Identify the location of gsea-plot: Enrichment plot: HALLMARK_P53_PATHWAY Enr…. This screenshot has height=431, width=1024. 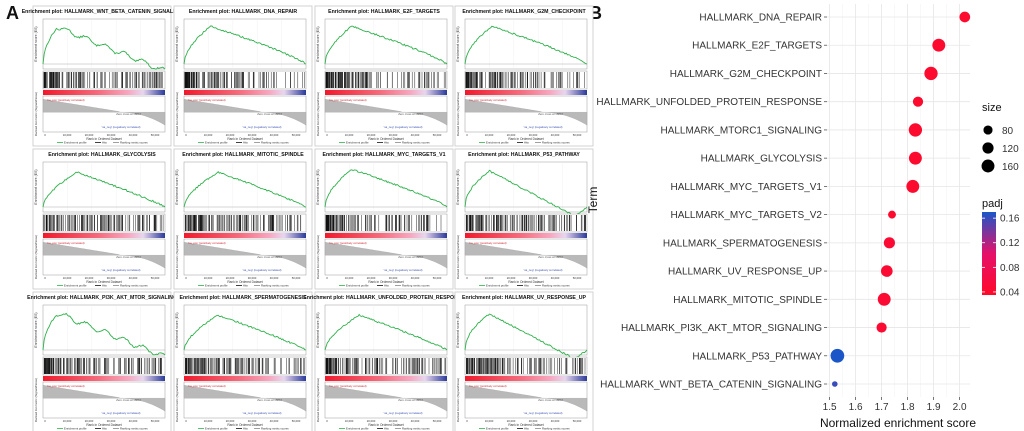
(524, 219).